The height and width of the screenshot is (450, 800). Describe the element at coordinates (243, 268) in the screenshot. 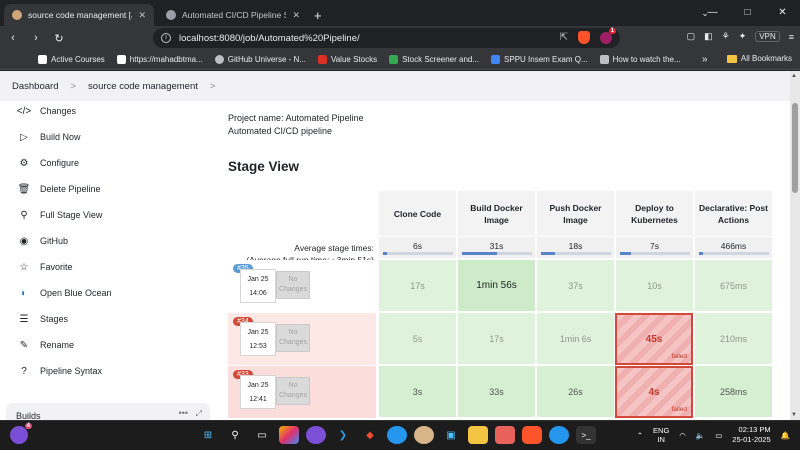

I see `build-number-badge: #35` at that location.